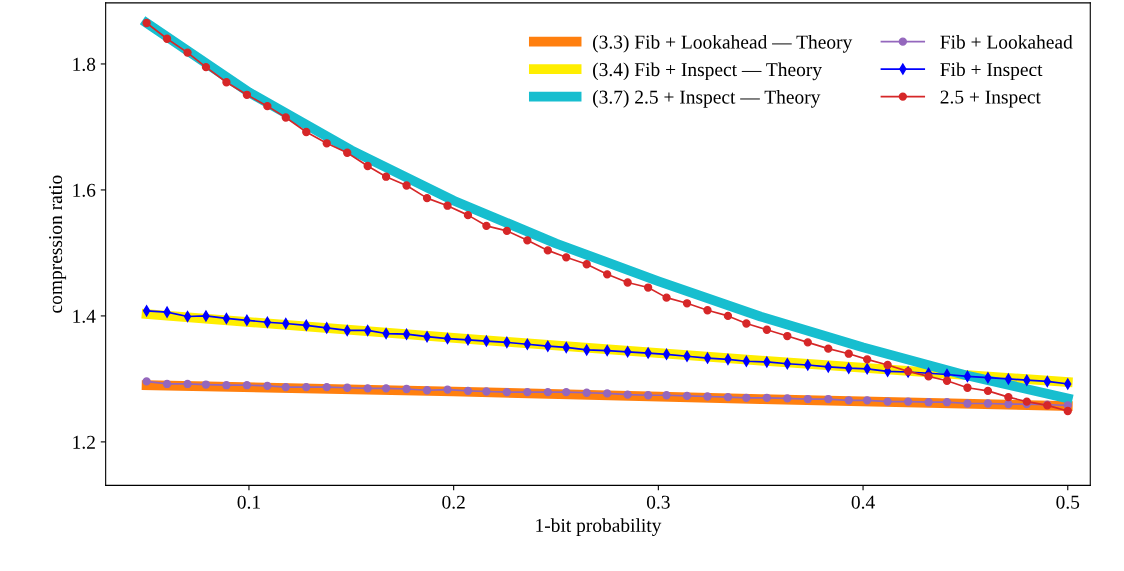 The image size is (1124, 571). Describe the element at coordinates (453, 502) in the screenshot. I see `x-tick-label: 0.2` at that location.